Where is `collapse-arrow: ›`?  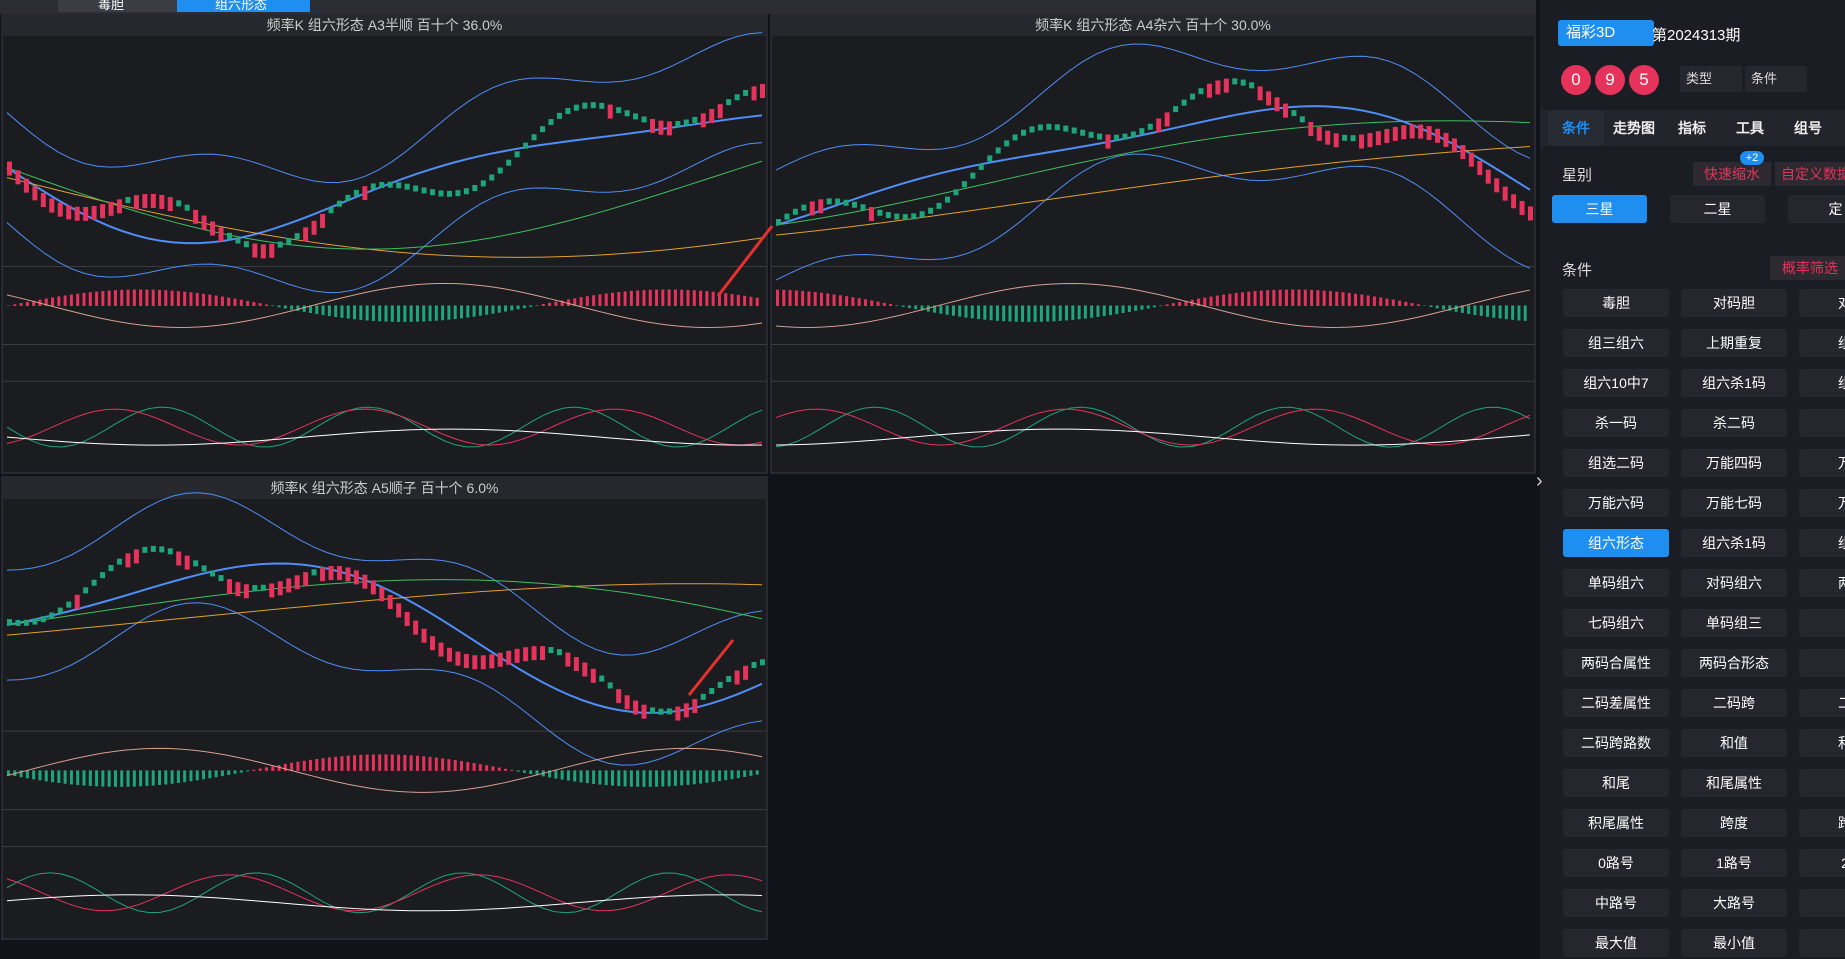
collapse-arrow: › is located at coordinates (1539, 481).